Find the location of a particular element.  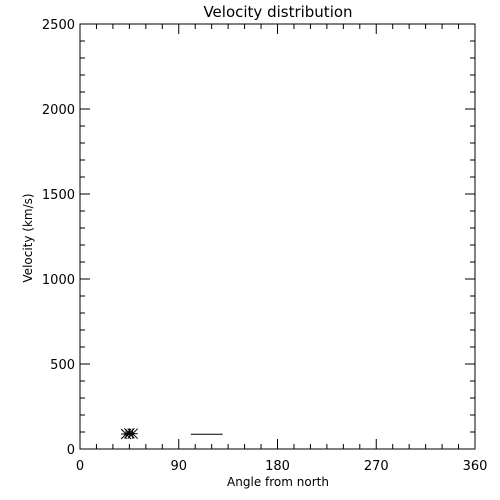

y-tick-label: 0 is located at coordinates (71, 450).